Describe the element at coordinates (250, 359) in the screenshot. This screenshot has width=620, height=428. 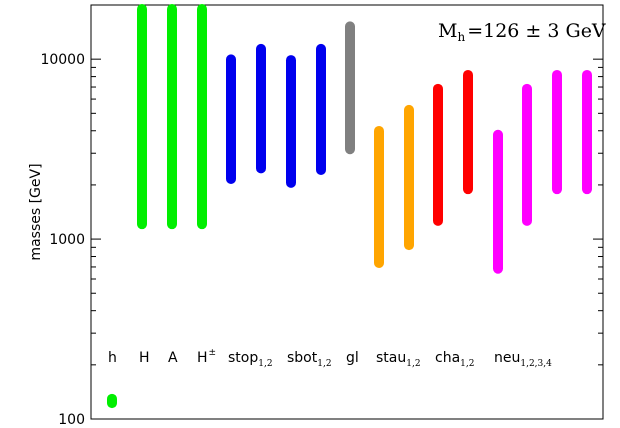
I see `category-label: stop1,2` at that location.